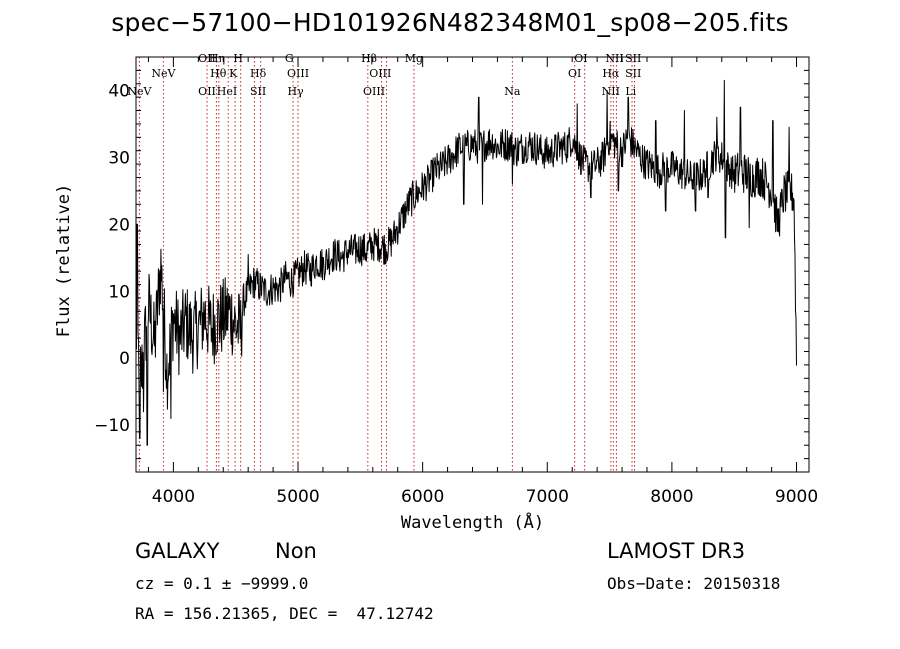 This screenshot has height=649, width=900. I want to click on line-label: Hη, so click(217, 58).